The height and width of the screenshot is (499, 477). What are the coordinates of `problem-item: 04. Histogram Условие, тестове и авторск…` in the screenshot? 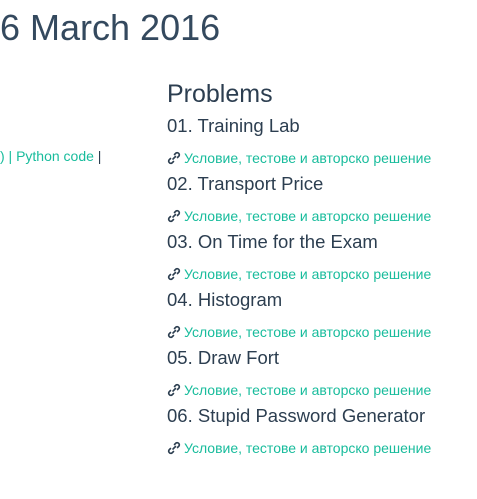 It's located at (317, 315).